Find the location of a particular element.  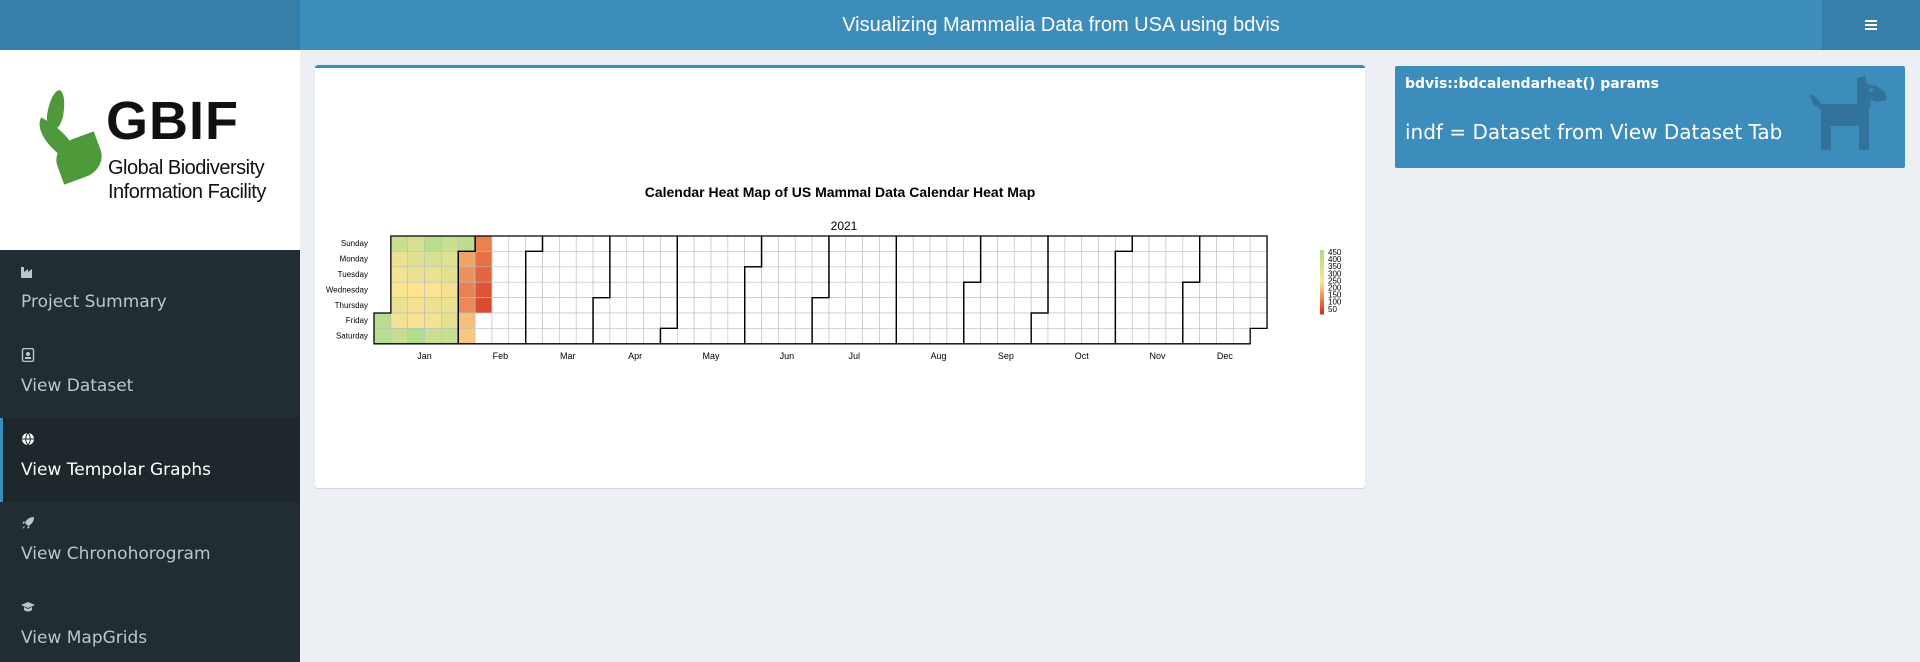

month-label: Dec is located at coordinates (1225, 356).